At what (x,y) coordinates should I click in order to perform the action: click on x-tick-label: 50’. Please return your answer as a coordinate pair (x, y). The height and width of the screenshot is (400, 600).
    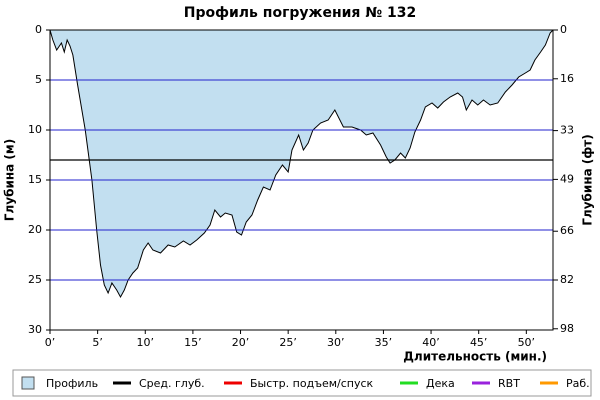
    Looking at the image, I should click on (527, 342).